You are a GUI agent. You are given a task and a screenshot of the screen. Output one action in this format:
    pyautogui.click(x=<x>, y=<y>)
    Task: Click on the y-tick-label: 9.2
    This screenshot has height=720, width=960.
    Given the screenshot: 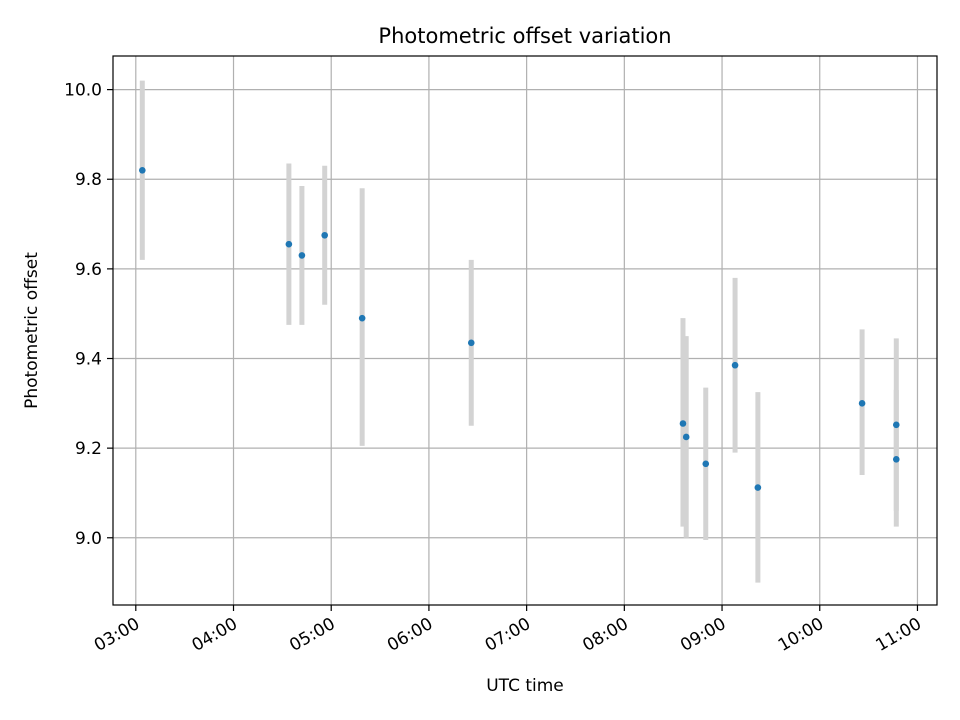 What is the action you would take?
    pyautogui.click(x=88, y=449)
    